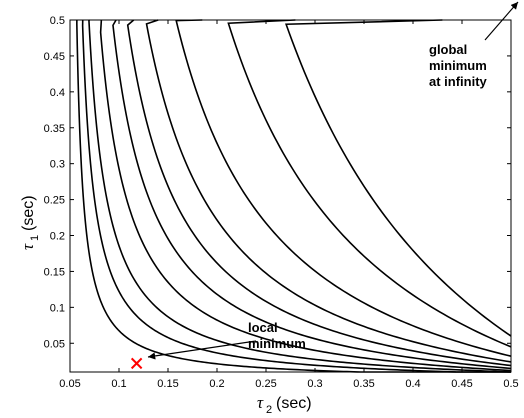  What do you see at coordinates (363, 384) in the screenshot?
I see `x-tick-label: 0.35` at bounding box center [363, 384].